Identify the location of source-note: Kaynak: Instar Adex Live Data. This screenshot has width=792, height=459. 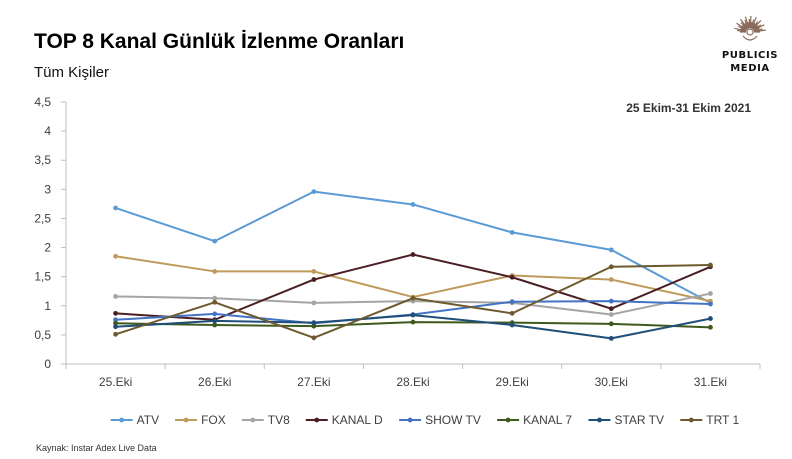
(96, 448).